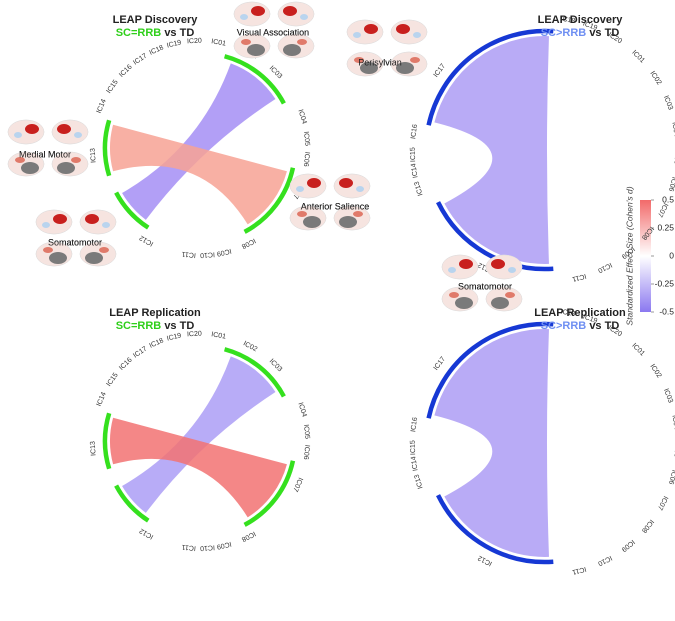 This screenshot has height=621, width=675. What do you see at coordinates (387, 48) in the screenshot?
I see `brain-map` at bounding box center [387, 48].